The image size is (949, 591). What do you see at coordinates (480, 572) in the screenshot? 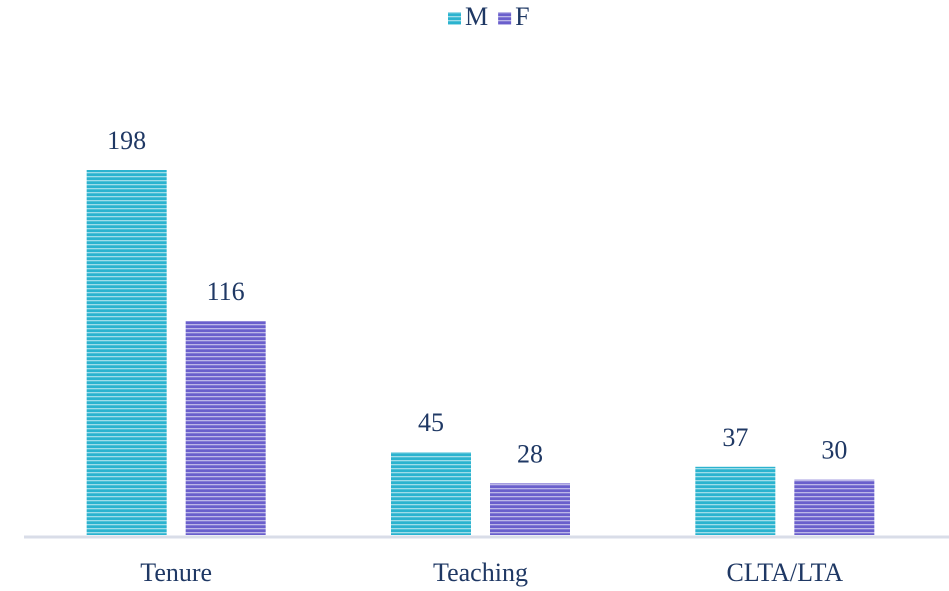
I see `x-tick-label: Teaching` at bounding box center [480, 572].